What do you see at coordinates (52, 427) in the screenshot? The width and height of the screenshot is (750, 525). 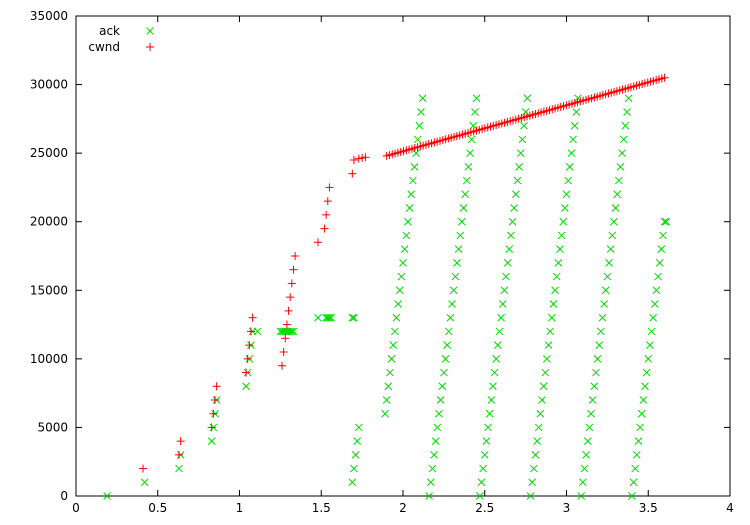 I see `y-tick-label: 5000` at bounding box center [52, 427].